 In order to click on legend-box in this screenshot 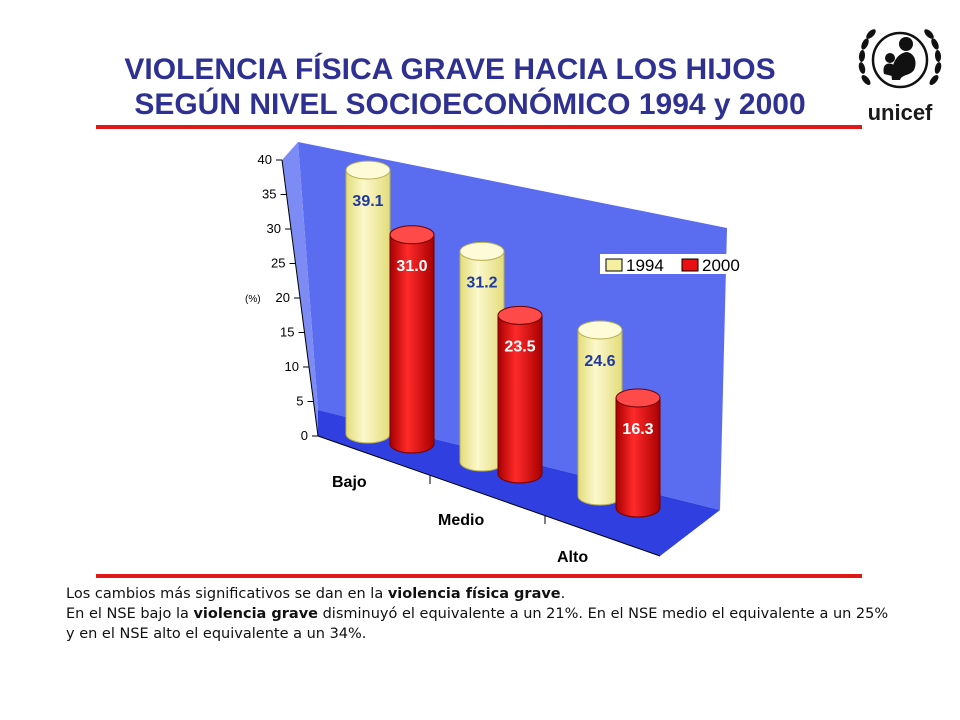, I will do `click(674, 264)`.